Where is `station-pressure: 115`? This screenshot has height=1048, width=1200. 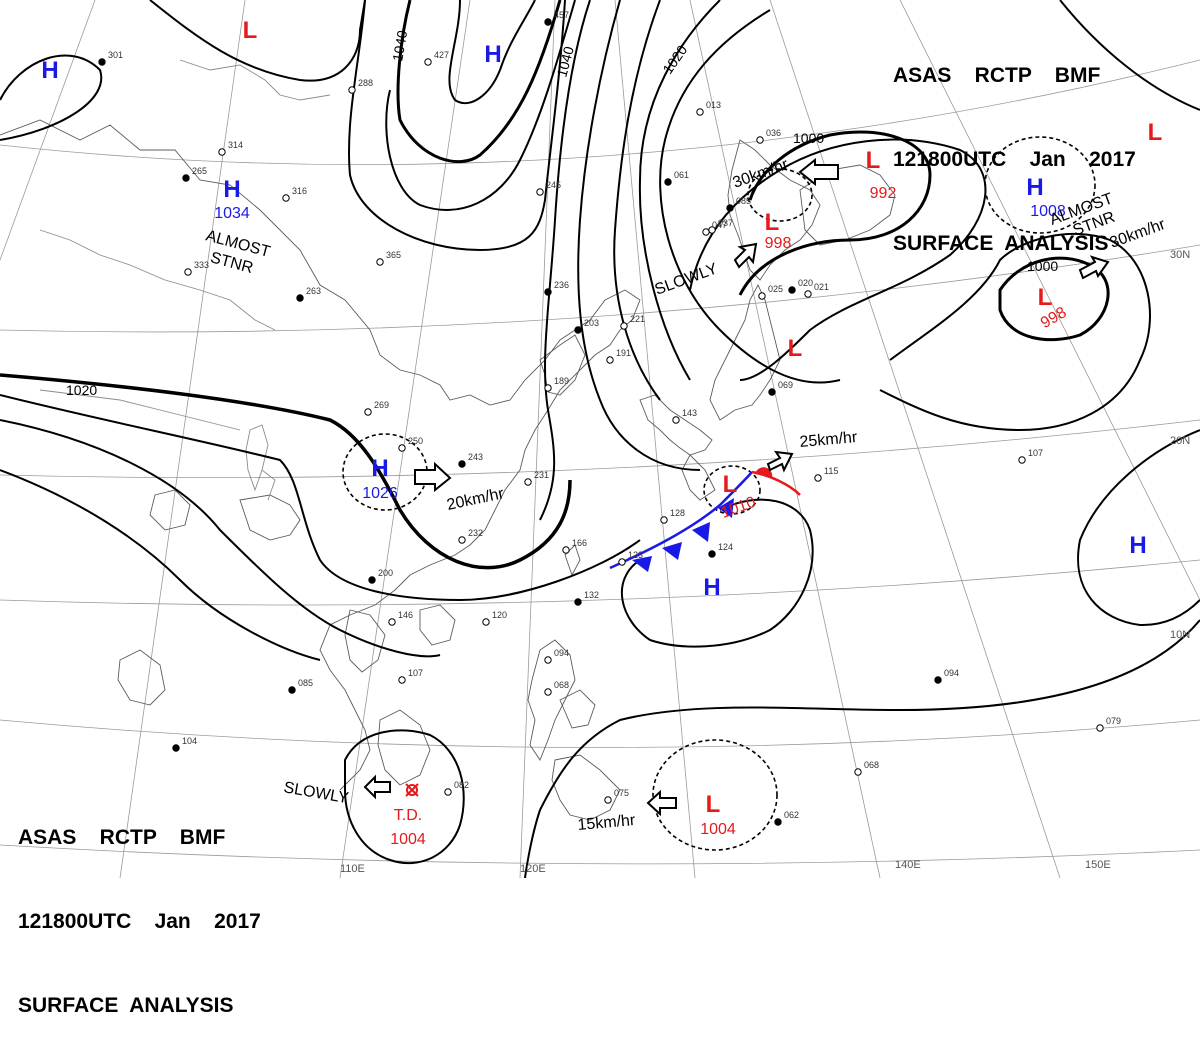
station-pressure: 115 is located at coordinates (831, 471).